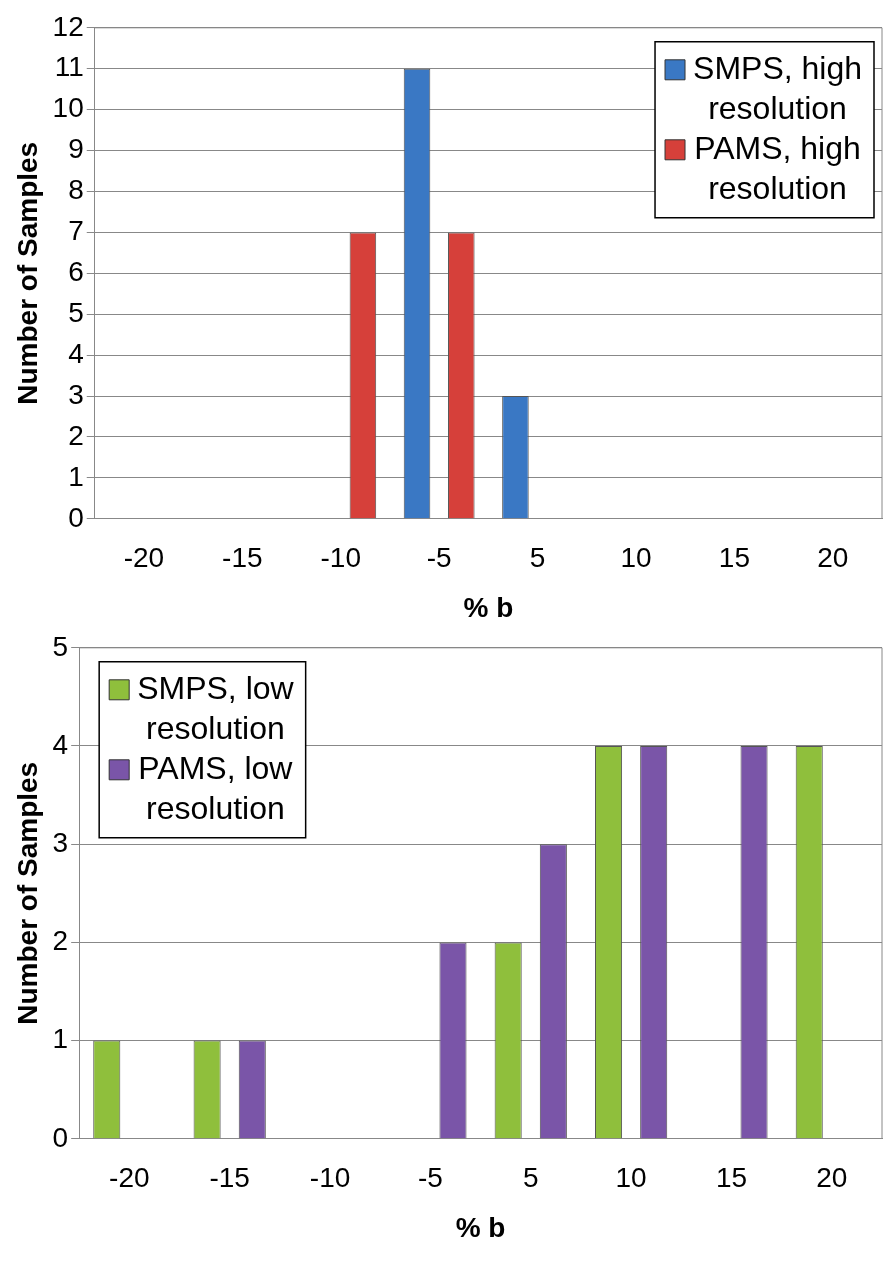  What do you see at coordinates (68, 26) in the screenshot?
I see `y-tick-label: 12` at bounding box center [68, 26].